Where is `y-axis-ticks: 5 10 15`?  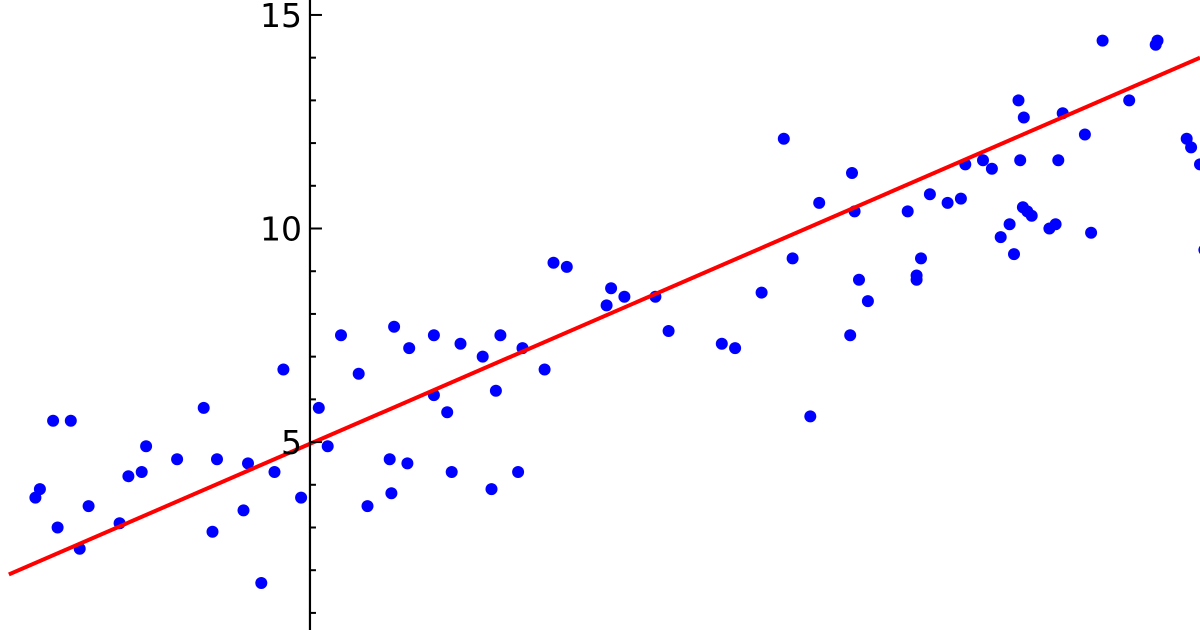 y-axis-ticks: 5 10 15 is located at coordinates (291, 307).